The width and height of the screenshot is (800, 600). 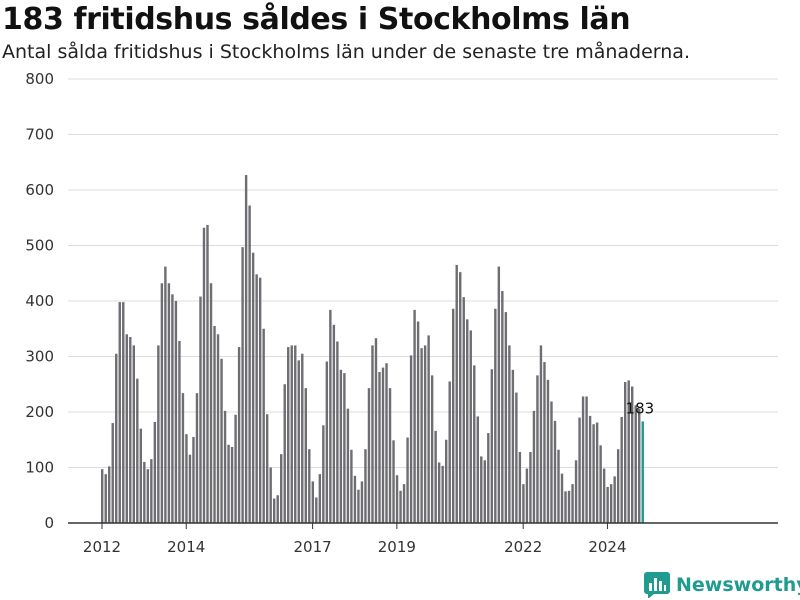 What do you see at coordinates (607, 547) in the screenshot?
I see `x-tick-label: 2024` at bounding box center [607, 547].